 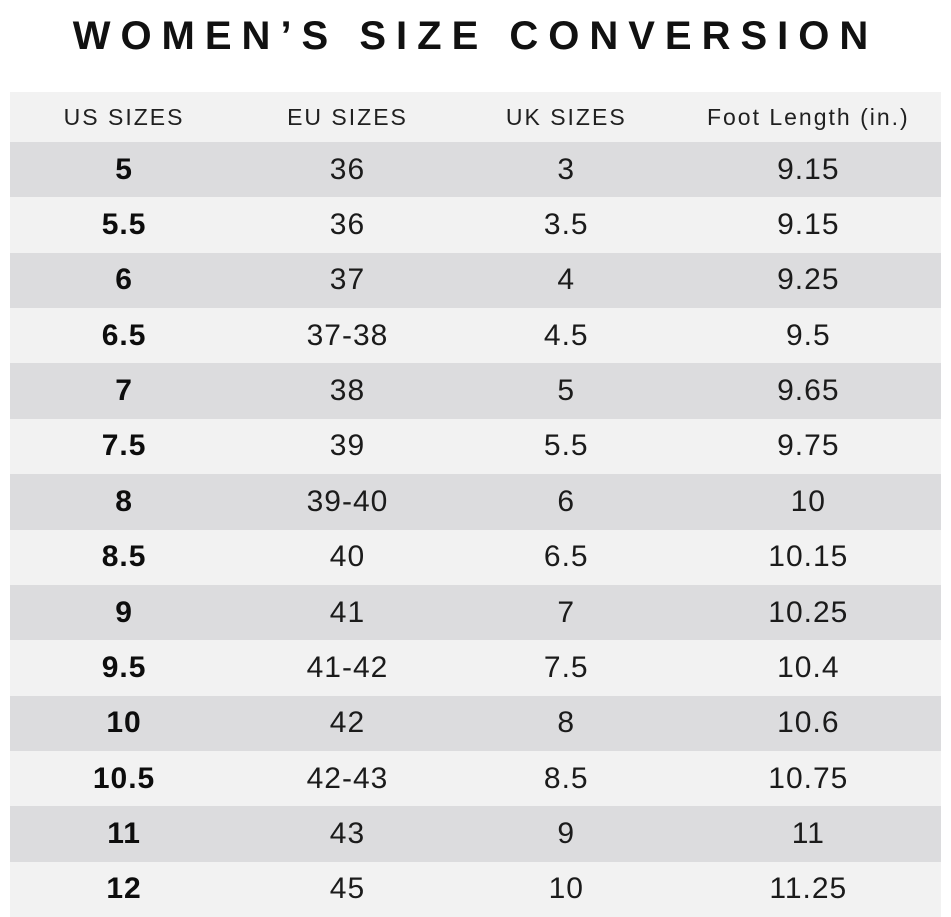 I want to click on cell-us-size: 5, so click(x=124, y=169).